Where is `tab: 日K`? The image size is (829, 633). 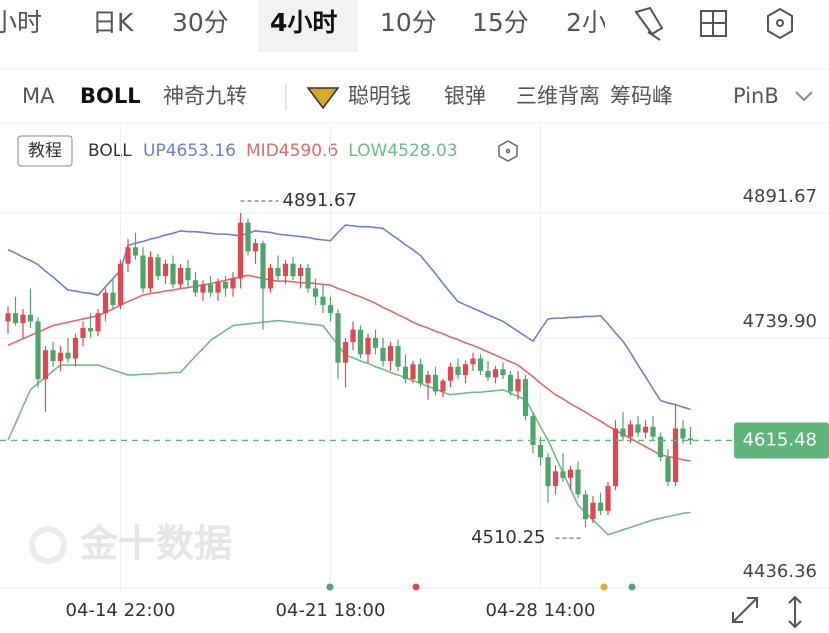
tab: 日K is located at coordinates (113, 22).